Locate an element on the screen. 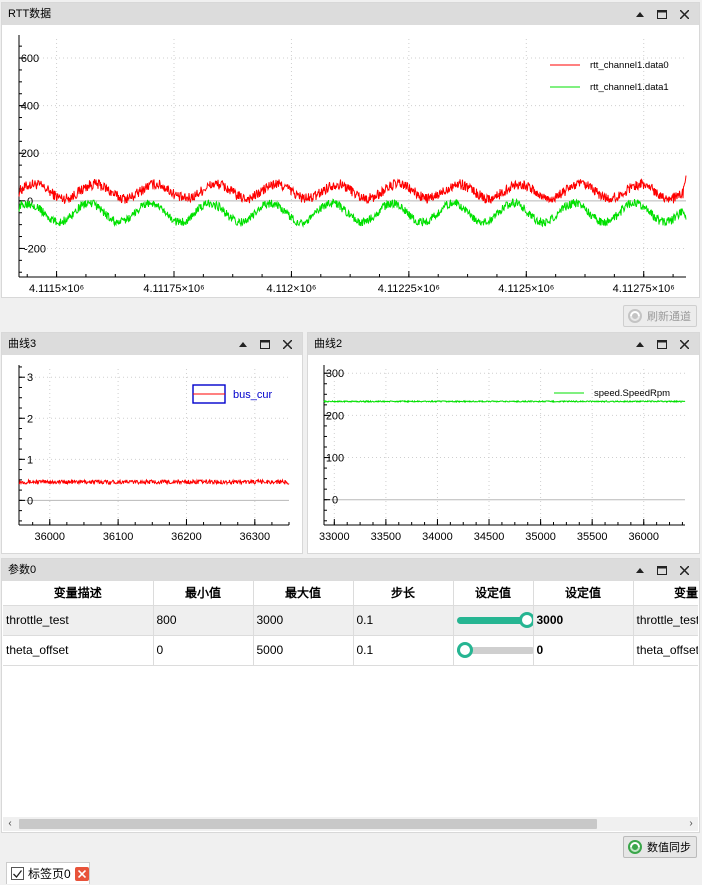  x-tick-label: 36300 is located at coordinates (255, 537).